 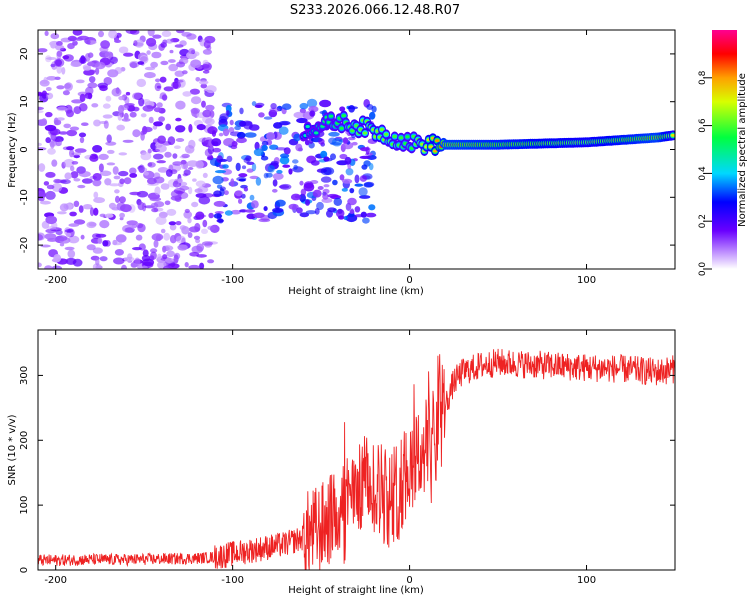 I want to click on y-tick-label: 10, so click(x=24, y=101).